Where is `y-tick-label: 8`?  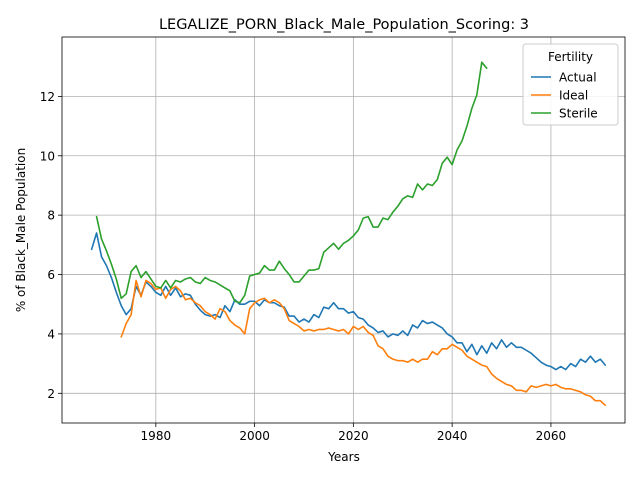
y-tick-label: 8 is located at coordinates (51, 216).